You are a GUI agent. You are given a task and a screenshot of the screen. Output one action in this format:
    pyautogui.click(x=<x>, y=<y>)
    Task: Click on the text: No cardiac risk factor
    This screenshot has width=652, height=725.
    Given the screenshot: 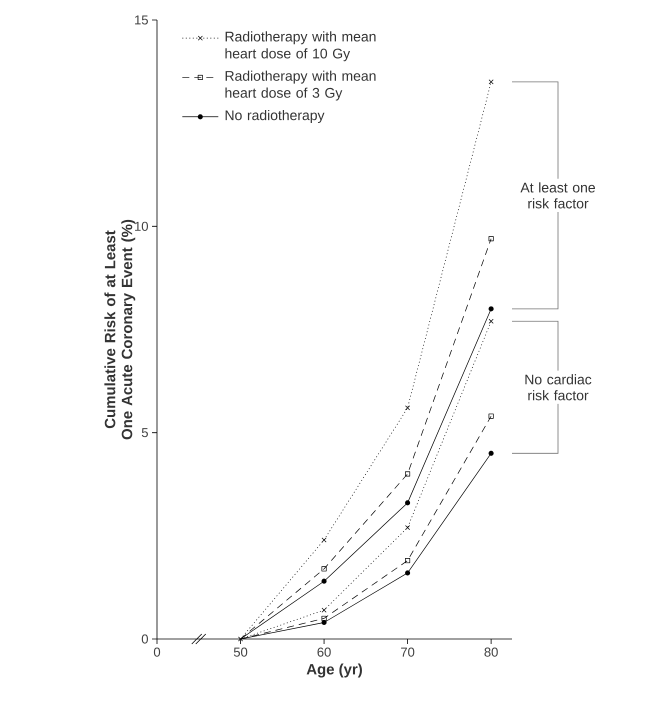 What is the action you would take?
    pyautogui.click(x=558, y=387)
    